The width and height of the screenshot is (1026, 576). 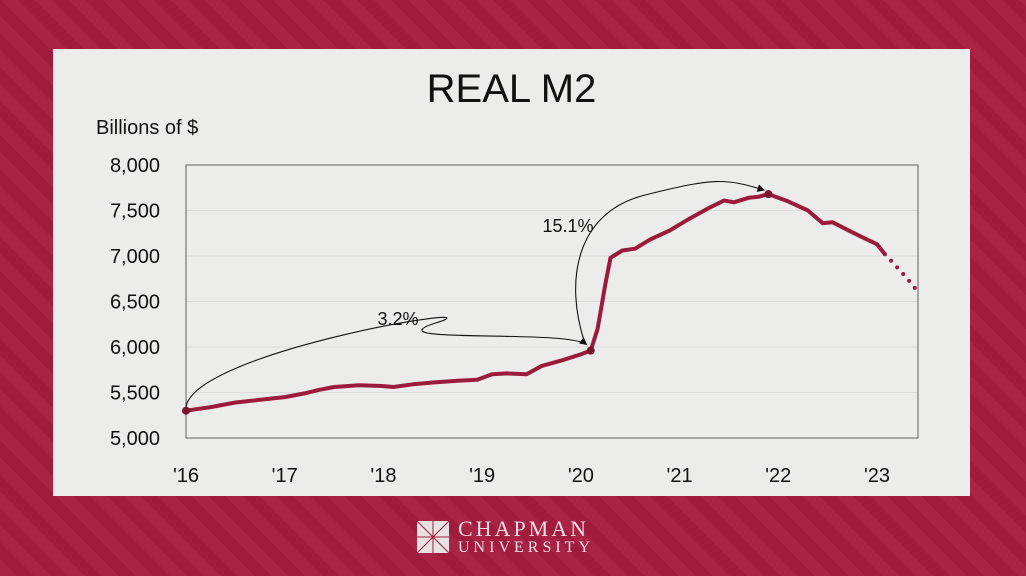 I want to click on logo-emblem-icon, so click(x=433, y=537).